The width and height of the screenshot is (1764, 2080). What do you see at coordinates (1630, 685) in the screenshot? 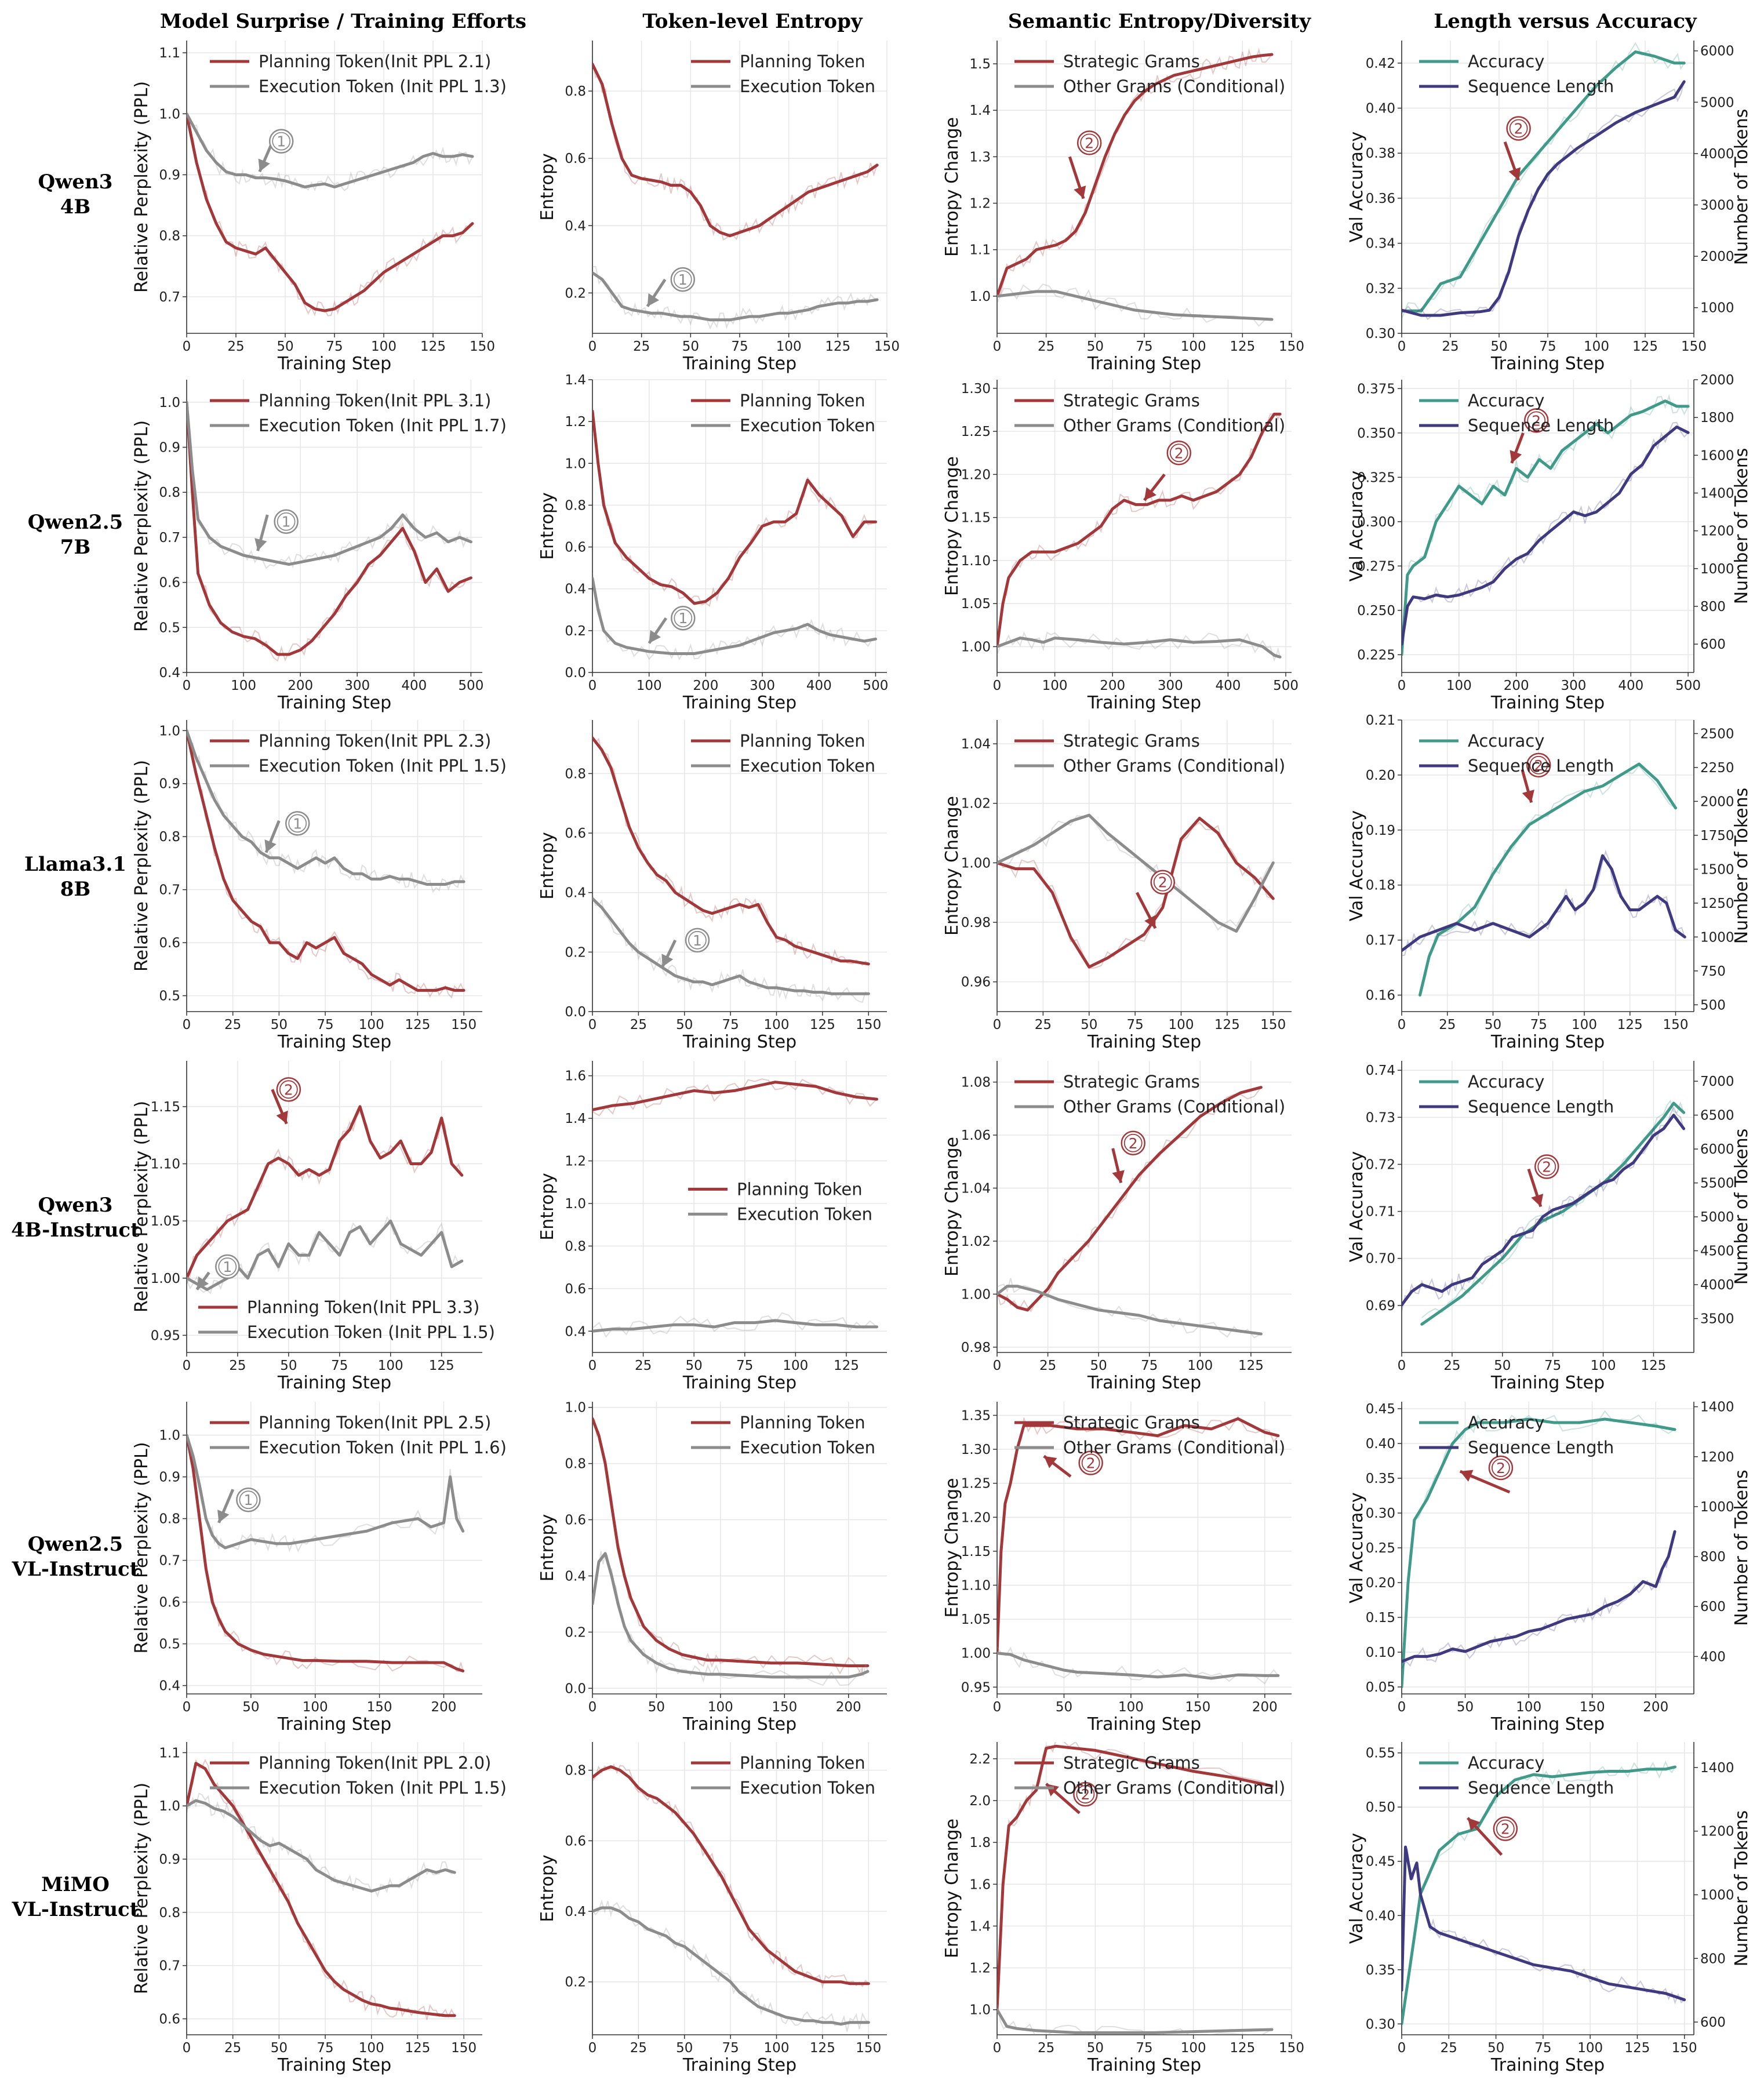
I see `x-tick-label: 400` at bounding box center [1630, 685].